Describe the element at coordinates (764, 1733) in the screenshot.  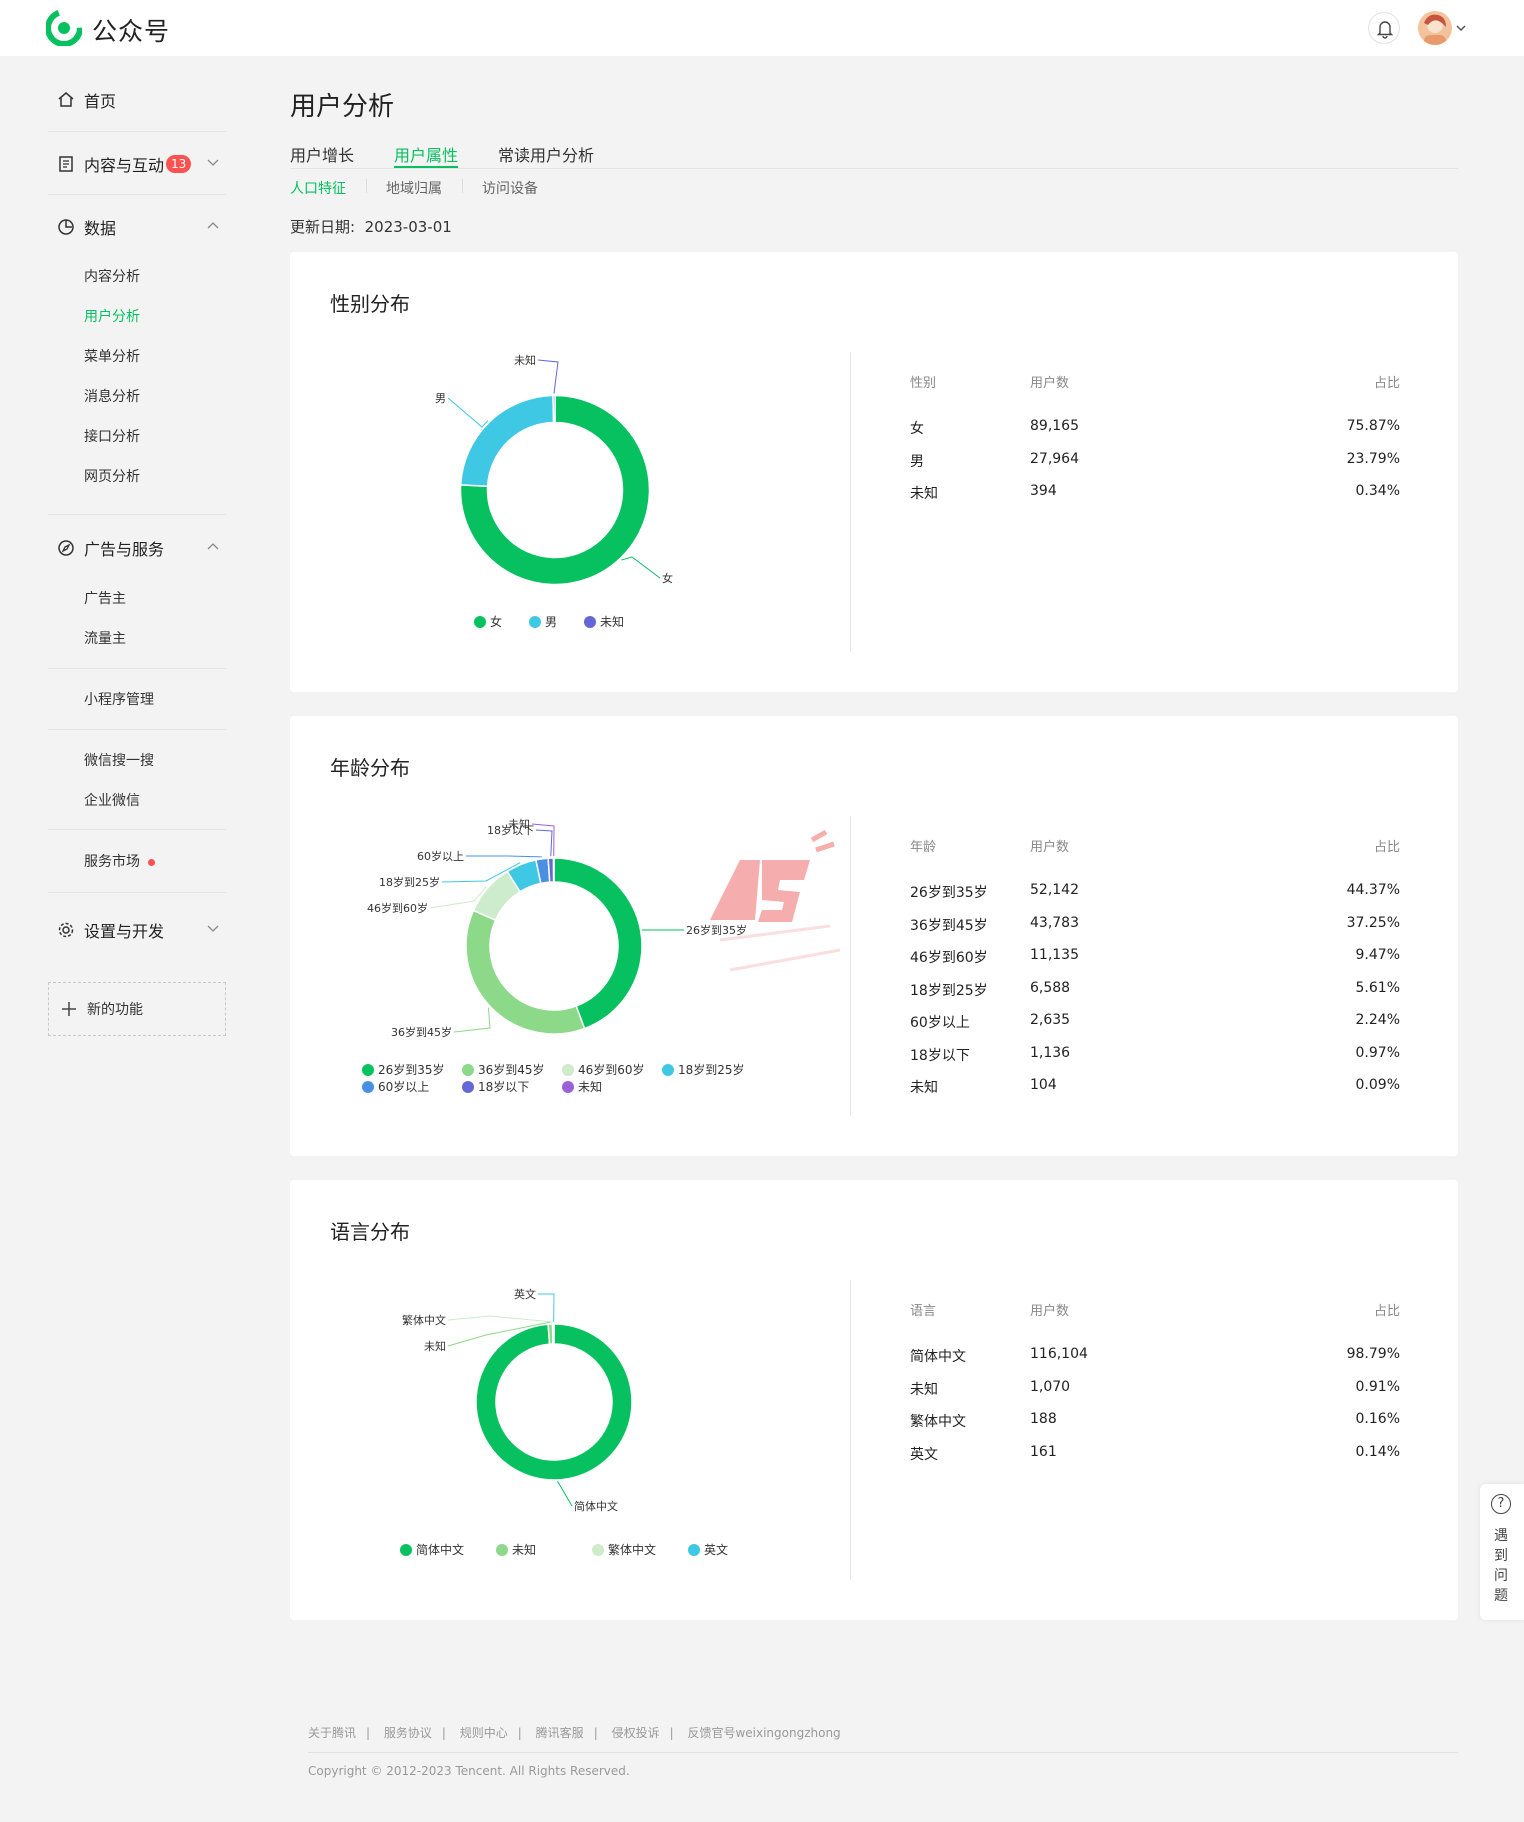
I see `footer-link: 反馈官号weixingongzhong` at that location.